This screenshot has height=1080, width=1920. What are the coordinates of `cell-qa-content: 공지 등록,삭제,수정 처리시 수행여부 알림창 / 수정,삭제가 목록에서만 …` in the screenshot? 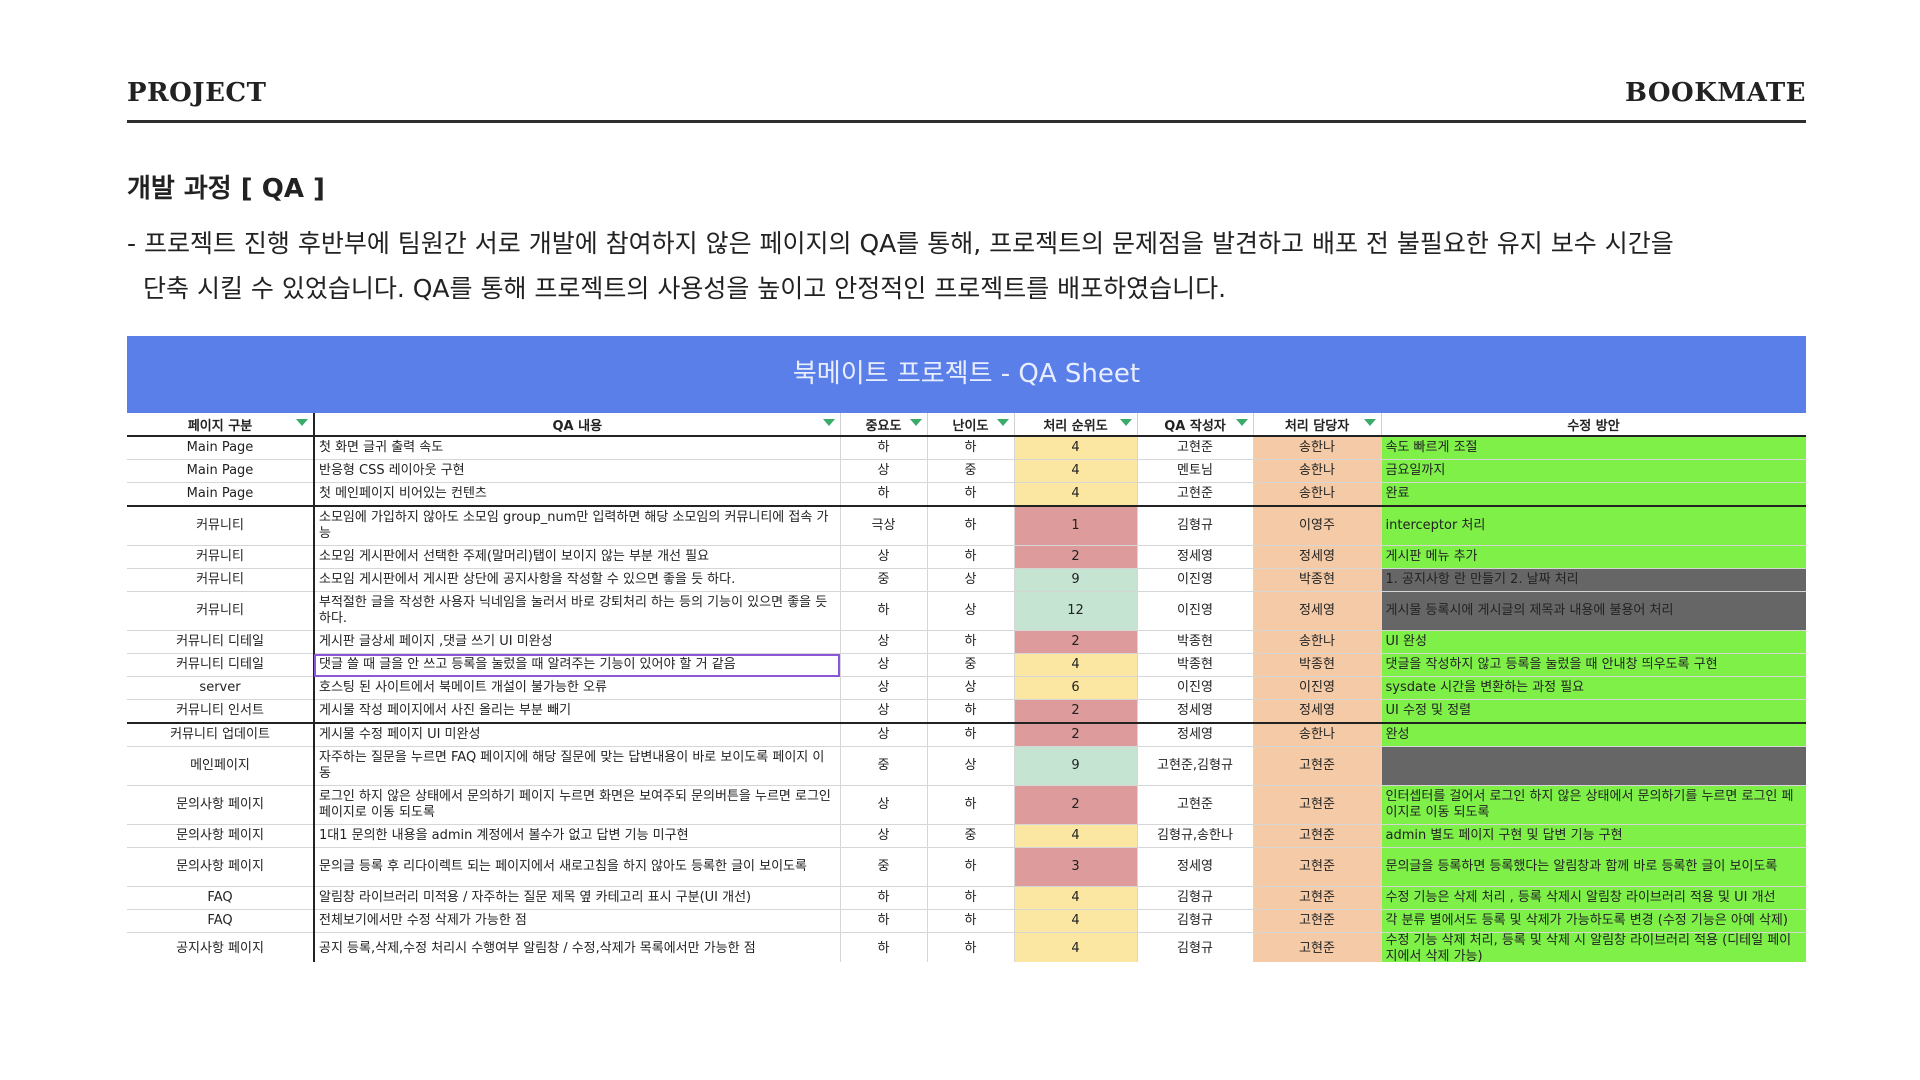 It's located at (577, 947).